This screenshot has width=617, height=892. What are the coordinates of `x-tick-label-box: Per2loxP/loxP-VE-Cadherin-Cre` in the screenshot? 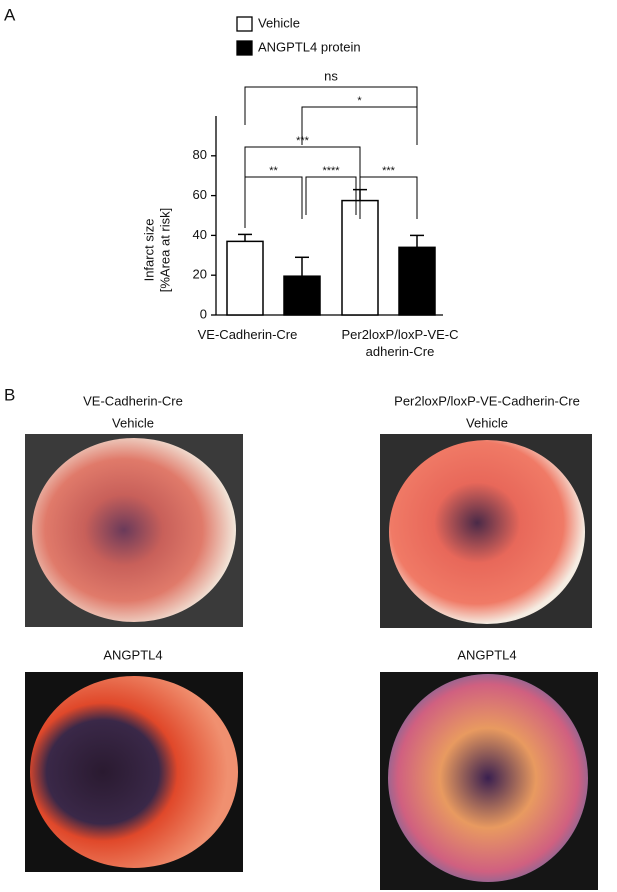 It's located at (400, 343).